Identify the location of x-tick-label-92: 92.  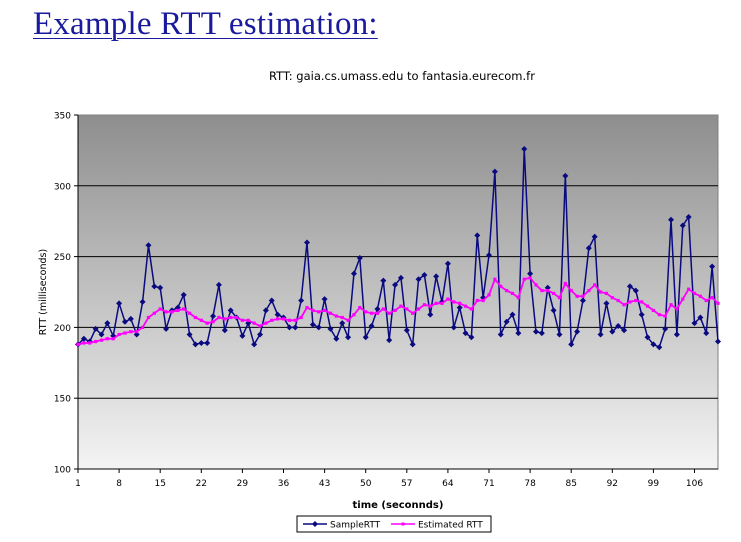
(612, 484).